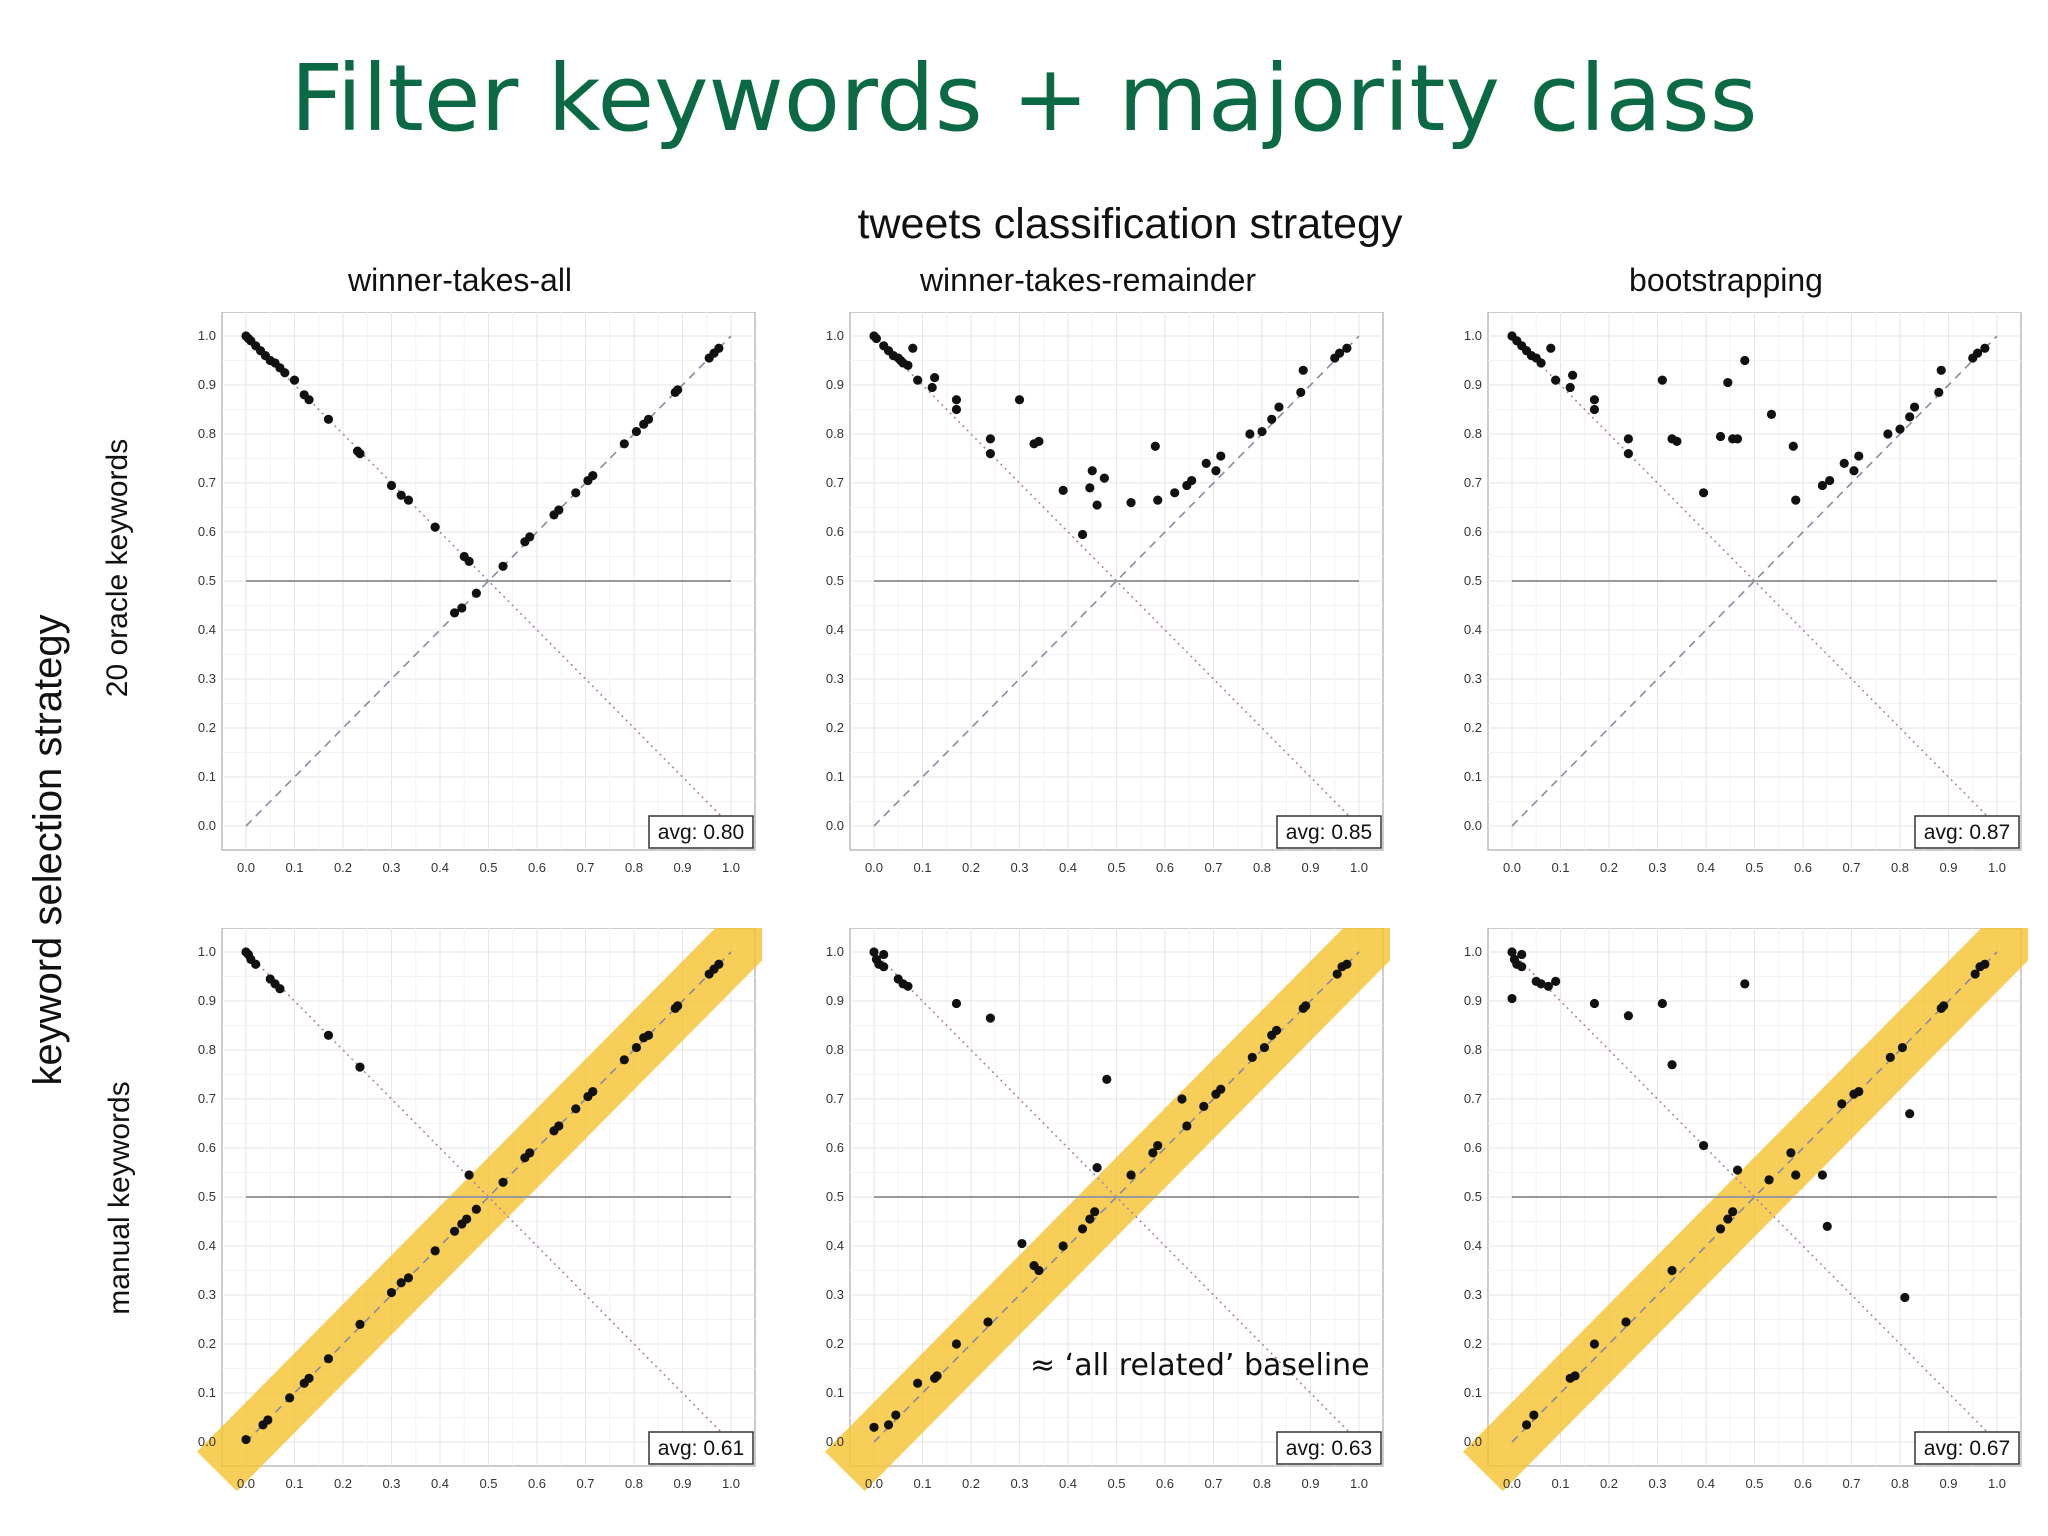 This screenshot has height=1536, width=2048. What do you see at coordinates (343, 1483) in the screenshot?
I see `x-tick-label: 0.2` at bounding box center [343, 1483].